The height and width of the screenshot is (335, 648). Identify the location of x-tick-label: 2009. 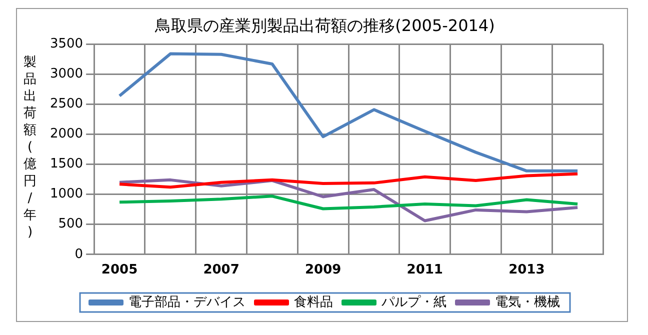
(323, 270).